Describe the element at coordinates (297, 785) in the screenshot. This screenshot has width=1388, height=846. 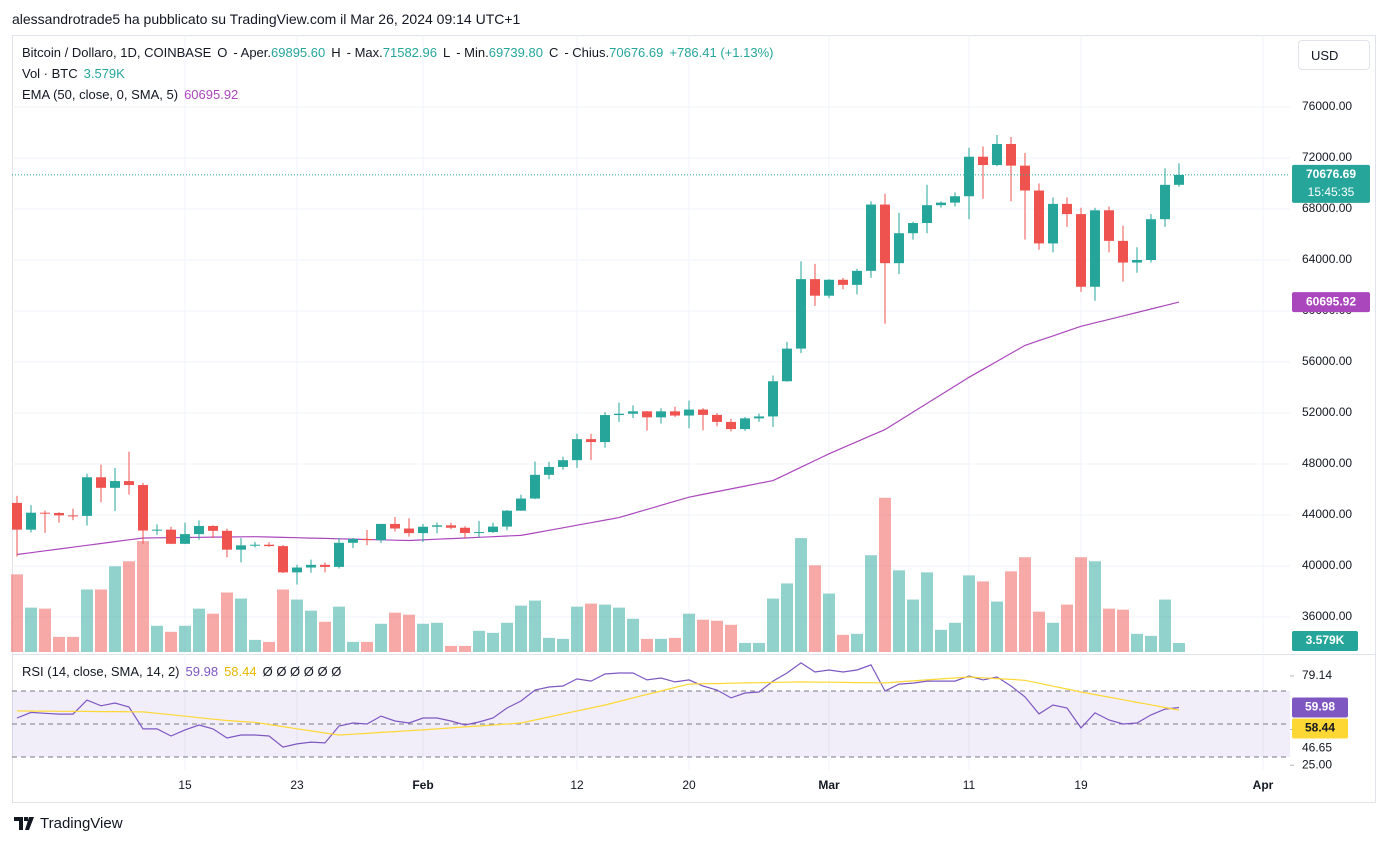
I see `x-tick-label: 23` at that location.